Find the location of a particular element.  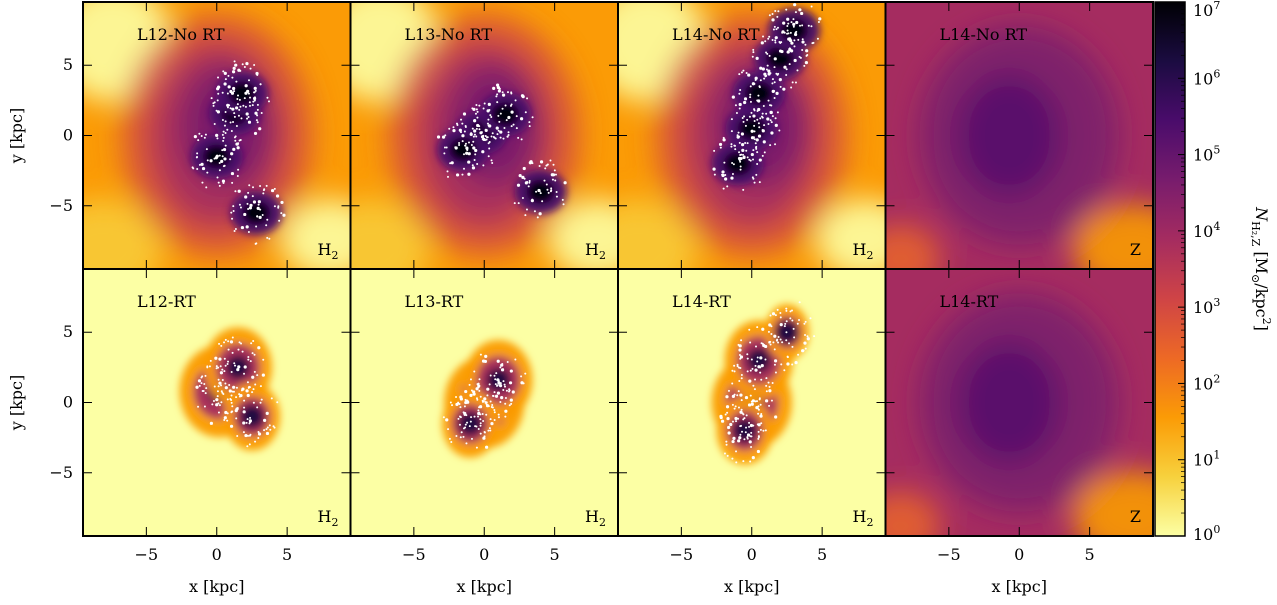

colorbar-tick-label: 10⁷ is located at coordinates (1206, 10).